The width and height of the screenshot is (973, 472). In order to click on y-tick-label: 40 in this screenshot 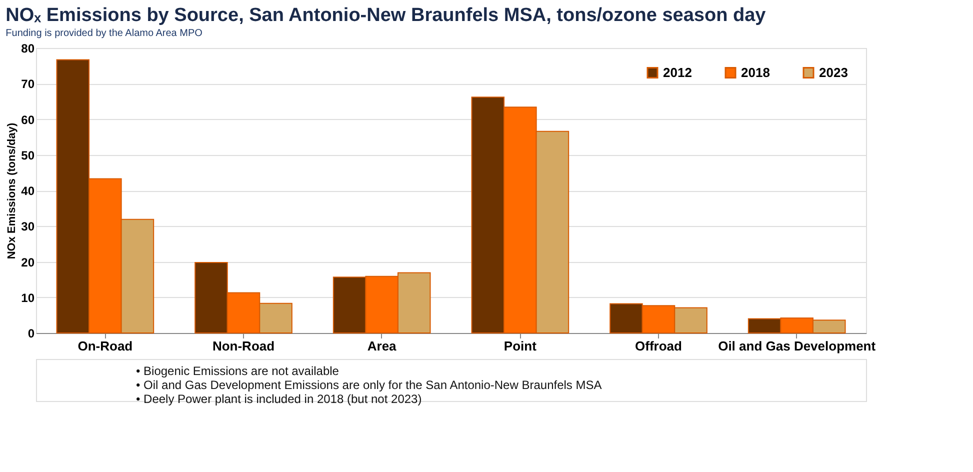, I will do `click(28, 191)`.